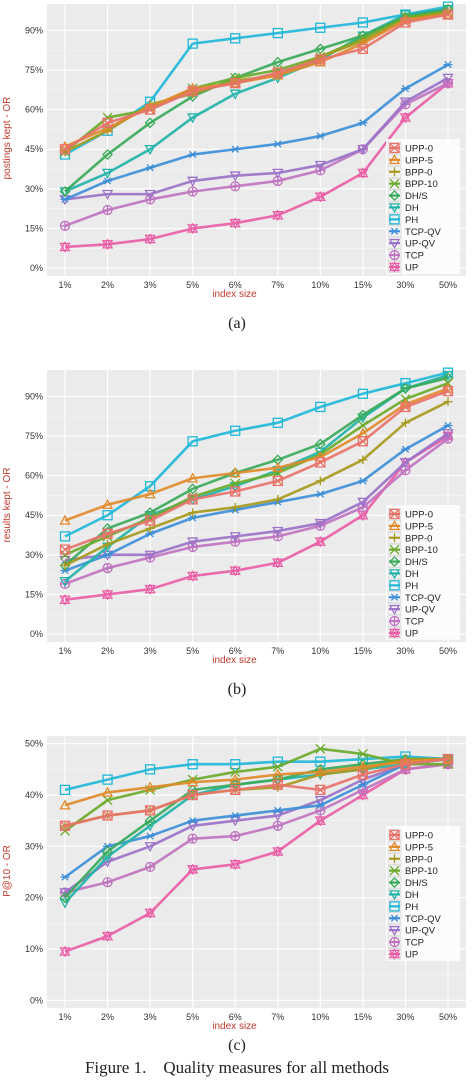  I want to click on y-axis-label: P@10 - OR, so click(7, 871).